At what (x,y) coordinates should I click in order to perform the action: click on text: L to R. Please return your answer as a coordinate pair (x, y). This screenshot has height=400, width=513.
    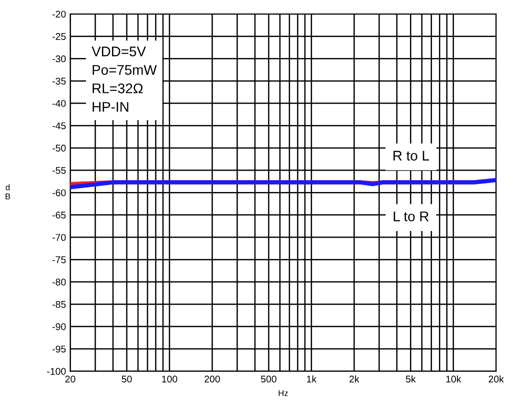
    Looking at the image, I should click on (411, 217).